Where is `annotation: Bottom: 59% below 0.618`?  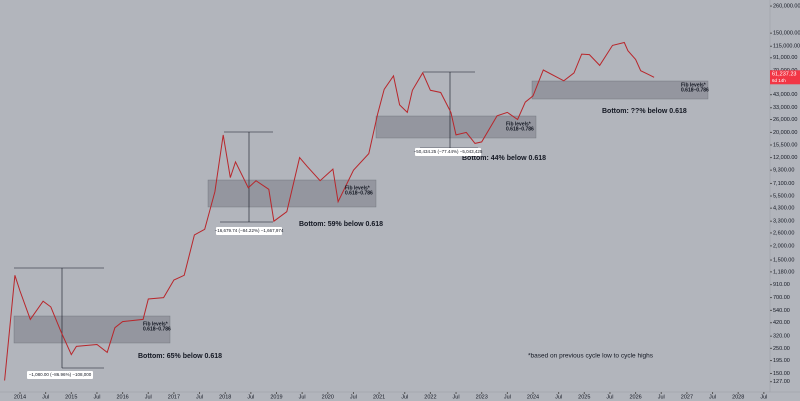
annotation: Bottom: 59% below 0.618 is located at coordinates (341, 224).